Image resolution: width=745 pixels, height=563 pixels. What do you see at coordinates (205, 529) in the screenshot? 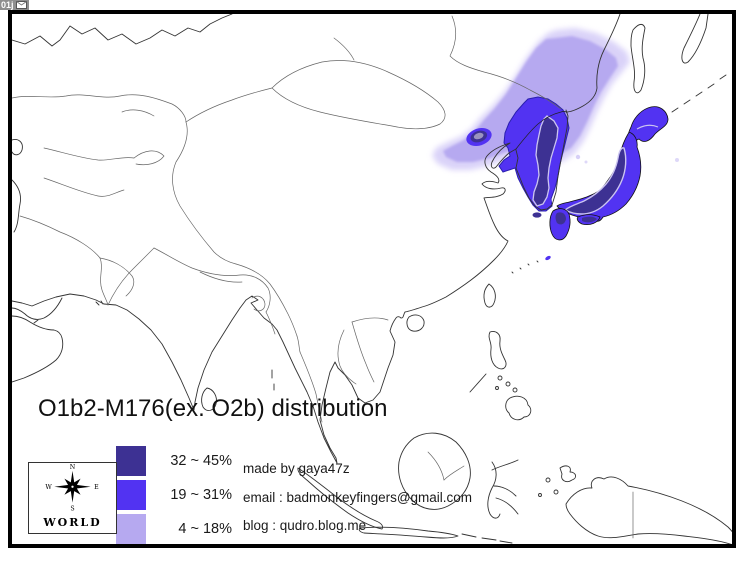
I see `legend-label-low: 4 ~ 18%` at bounding box center [205, 529].